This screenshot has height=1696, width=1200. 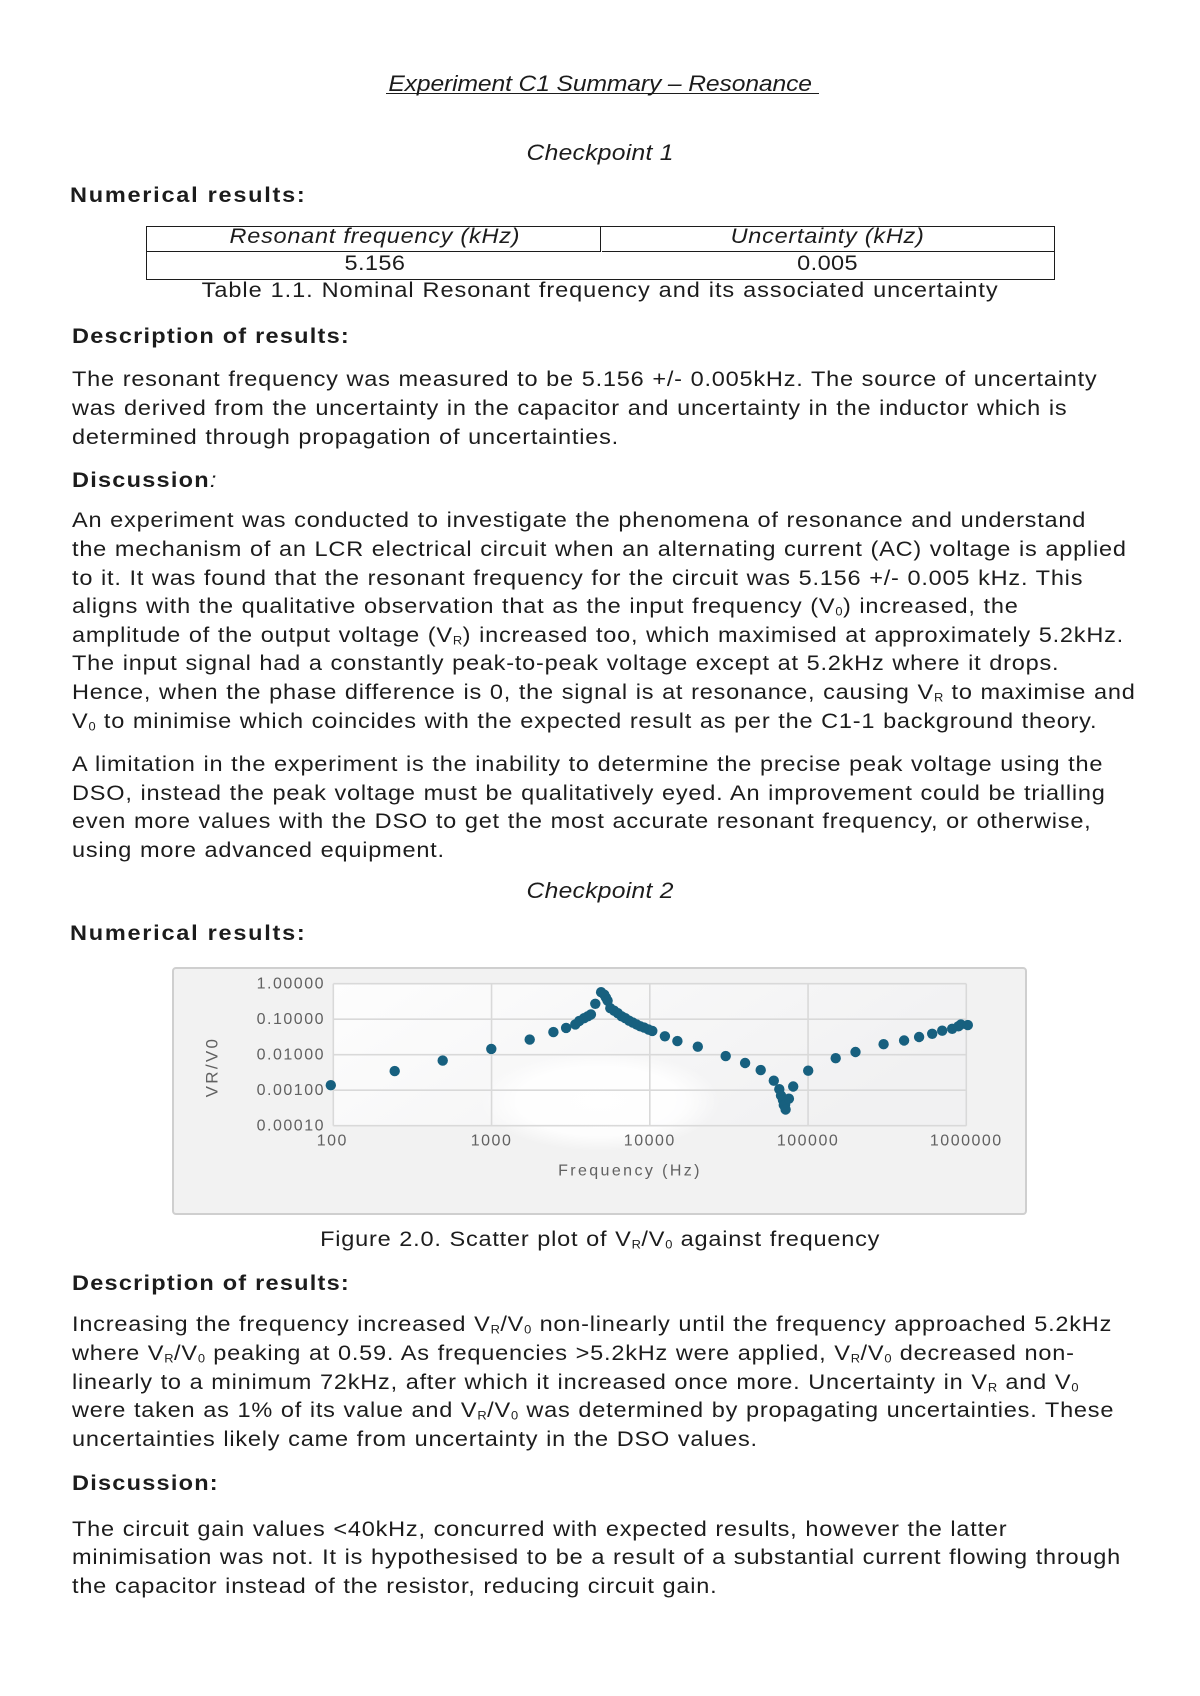 What do you see at coordinates (212, 1067) in the screenshot?
I see `svg-text: VR/V0` at bounding box center [212, 1067].